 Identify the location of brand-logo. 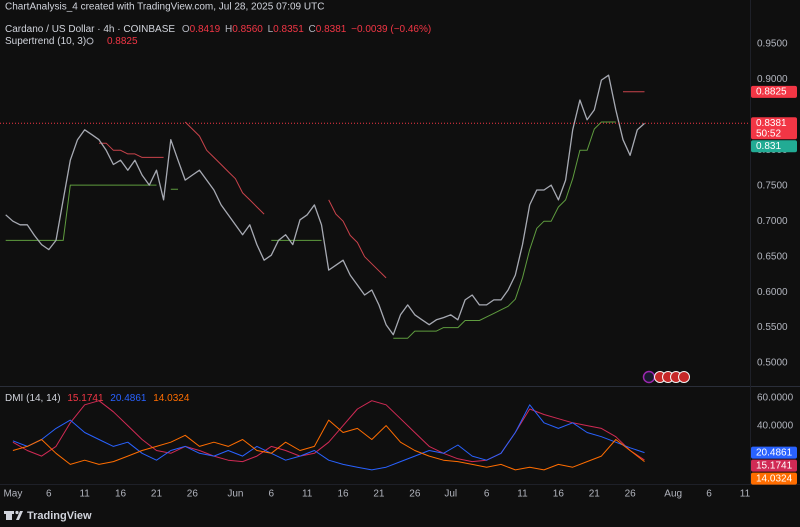
(13, 515).